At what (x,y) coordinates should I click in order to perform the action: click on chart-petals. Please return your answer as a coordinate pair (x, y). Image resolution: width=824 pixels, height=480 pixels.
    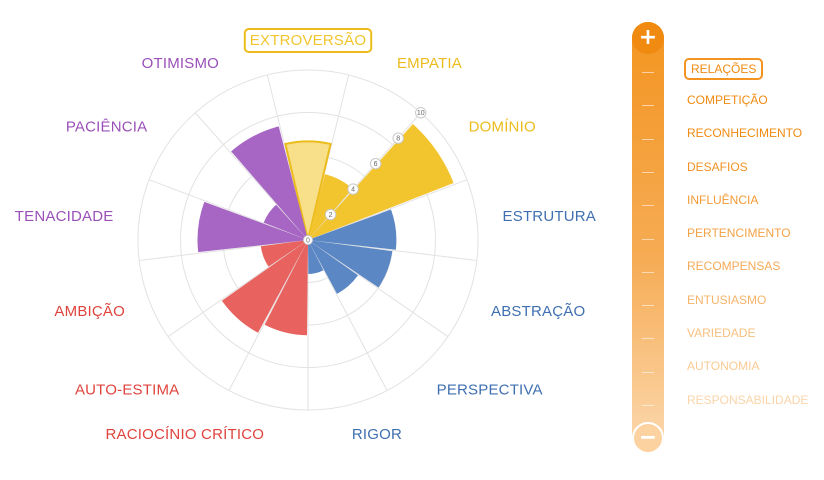
    Looking at the image, I should click on (325, 230).